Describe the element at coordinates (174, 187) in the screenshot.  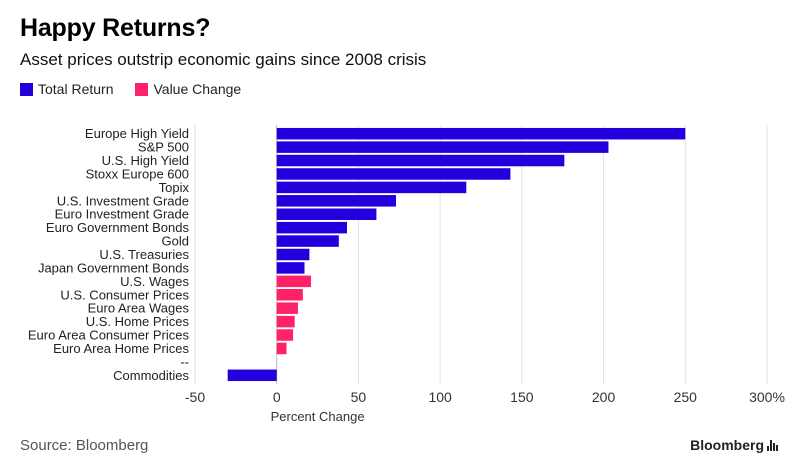
I see `category-label: Topix` at that location.